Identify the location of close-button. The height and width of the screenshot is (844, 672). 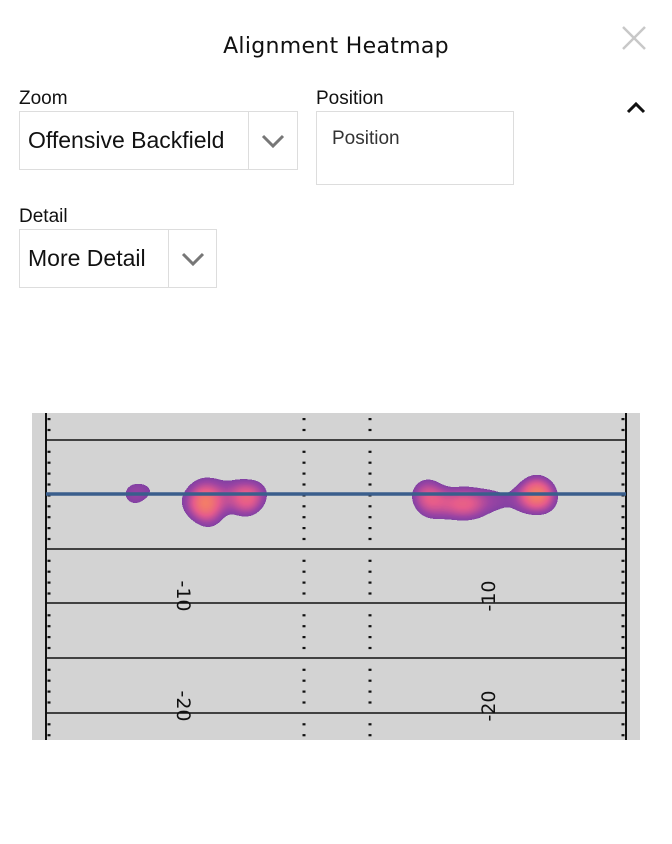
(634, 37).